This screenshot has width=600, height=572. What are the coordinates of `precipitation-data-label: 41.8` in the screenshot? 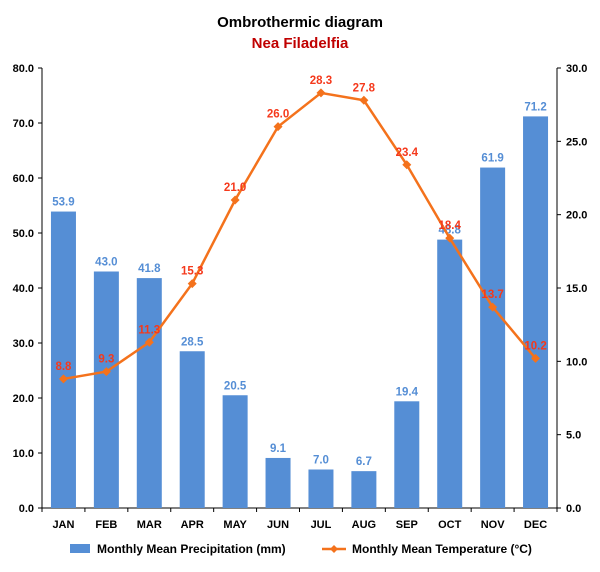 It's located at (149, 269).